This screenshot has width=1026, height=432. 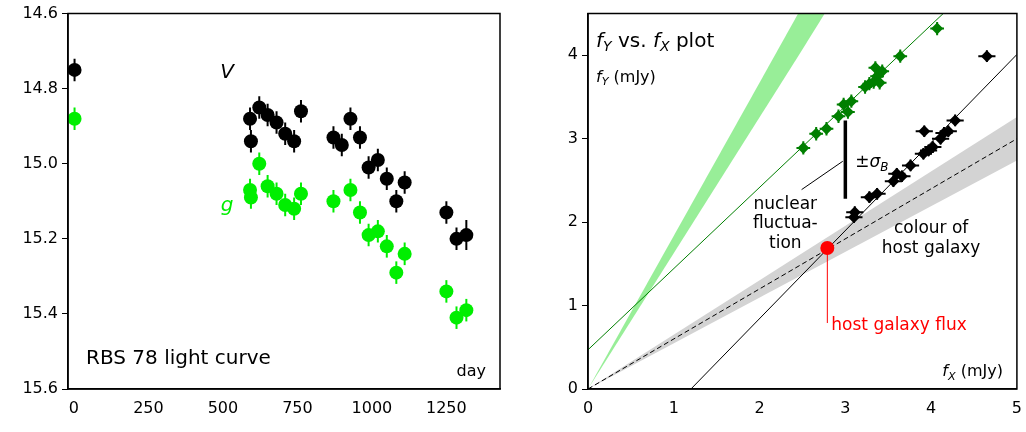 What do you see at coordinates (228, 70) in the screenshot?
I see `series-label: V` at bounding box center [228, 70].